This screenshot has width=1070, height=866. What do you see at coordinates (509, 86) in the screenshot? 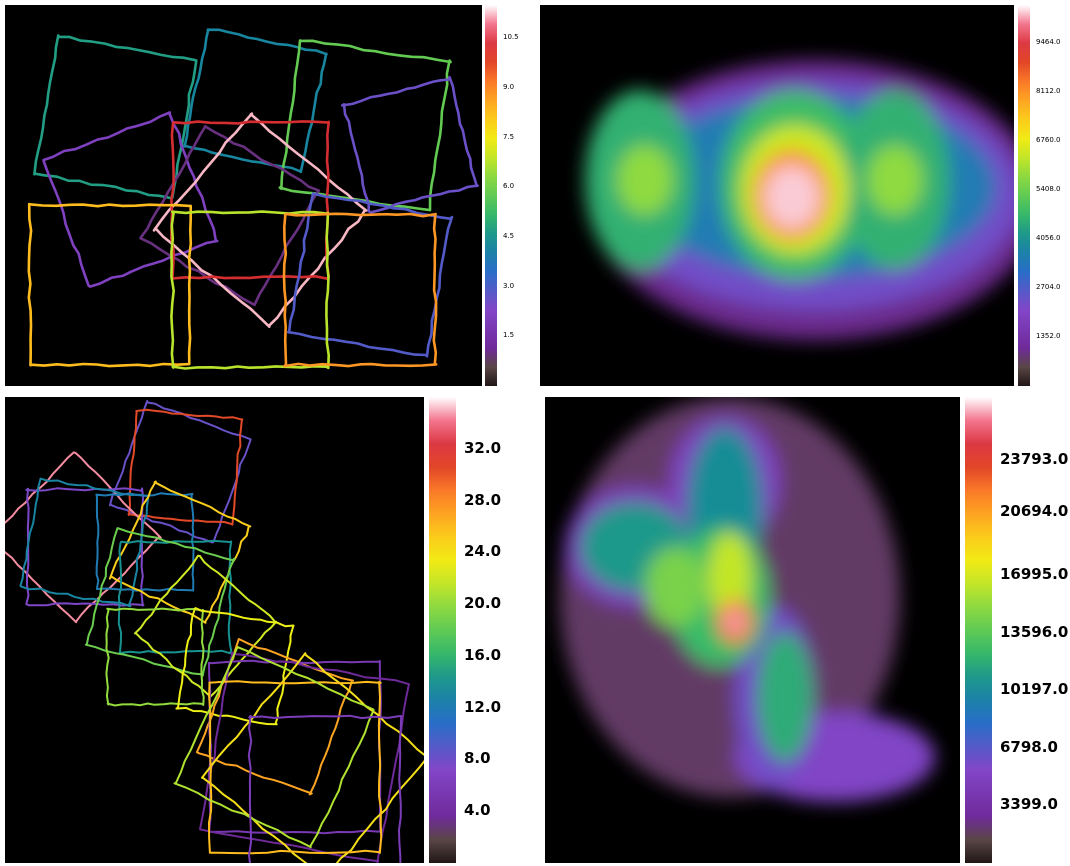
I see `colorbar-tick-label: 9.0` at bounding box center [509, 86].